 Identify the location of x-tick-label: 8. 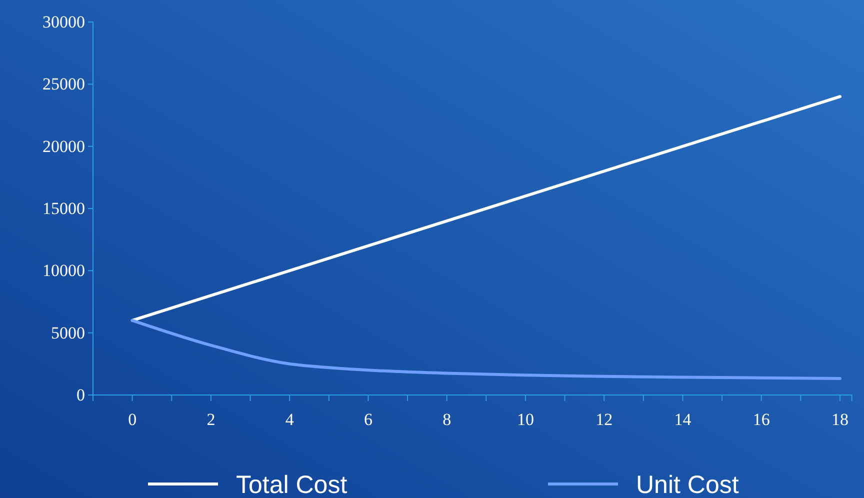
(447, 420).